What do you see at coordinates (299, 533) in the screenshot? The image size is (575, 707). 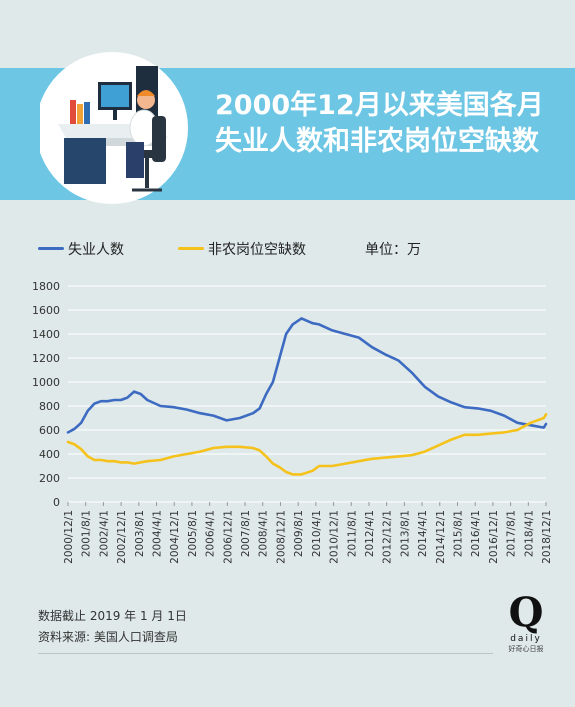 I see `x-tick-label: 2009/8/1` at bounding box center [299, 533].